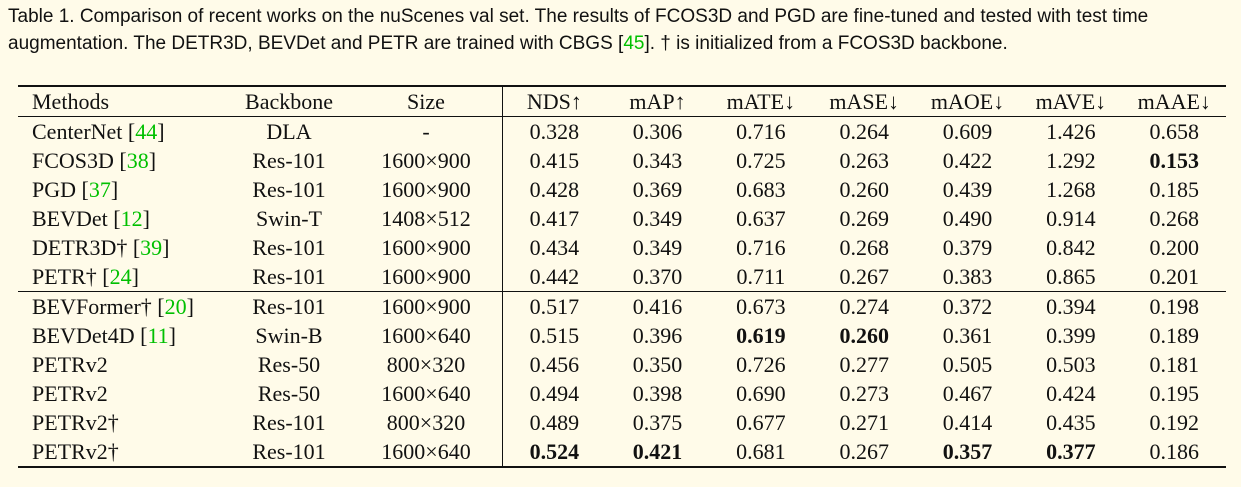 The width and height of the screenshot is (1241, 487). I want to click on nds-cell: 0.517, so click(554, 306).